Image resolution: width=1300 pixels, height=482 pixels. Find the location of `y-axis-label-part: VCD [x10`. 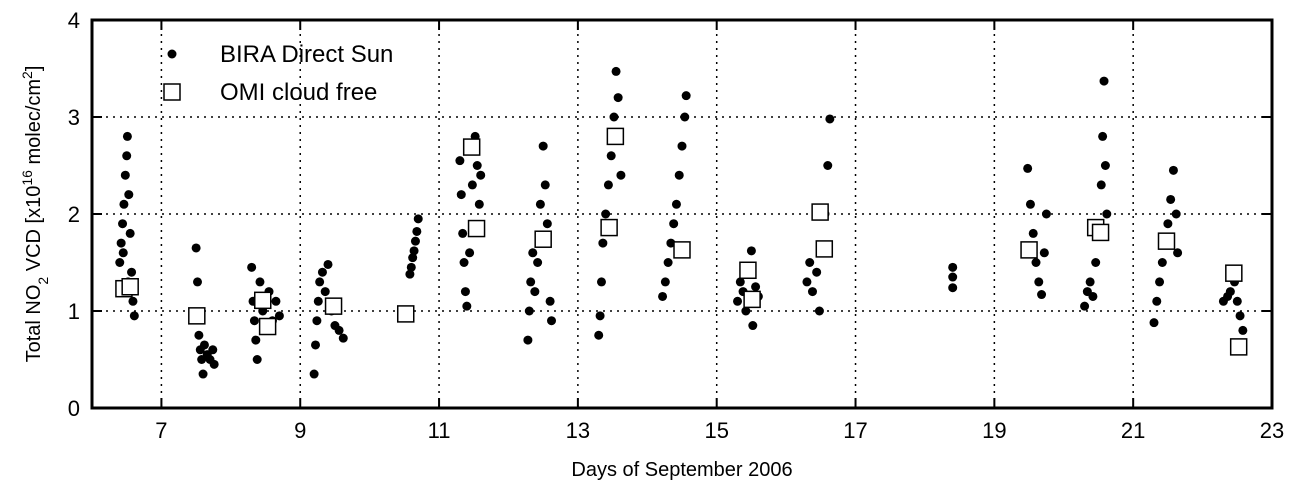

y-axis-label-part: VCD [x10 is located at coordinates (34, 231).